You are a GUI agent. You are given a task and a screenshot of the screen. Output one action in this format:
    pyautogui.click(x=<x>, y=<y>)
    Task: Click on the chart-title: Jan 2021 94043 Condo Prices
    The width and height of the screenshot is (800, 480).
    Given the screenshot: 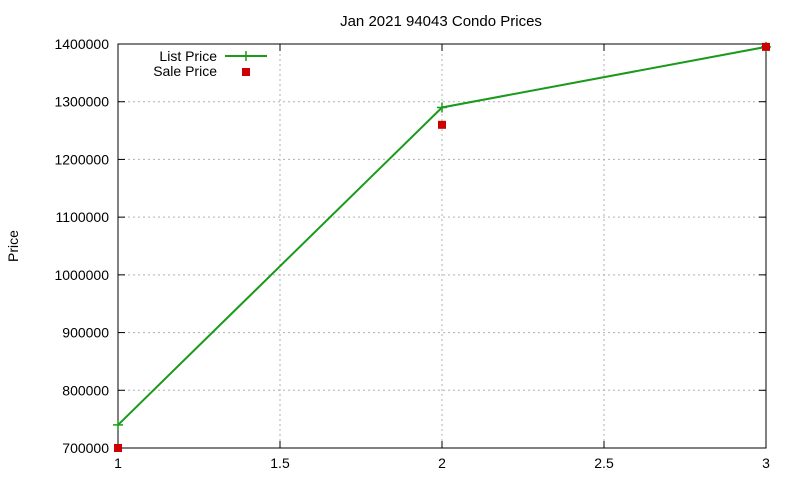 What is the action you would take?
    pyautogui.click(x=441, y=21)
    